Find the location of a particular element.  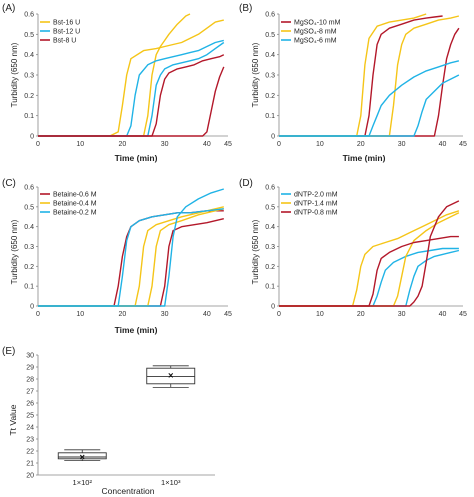

legend-label: dNTP-1.4 mM is located at coordinates (316, 204).